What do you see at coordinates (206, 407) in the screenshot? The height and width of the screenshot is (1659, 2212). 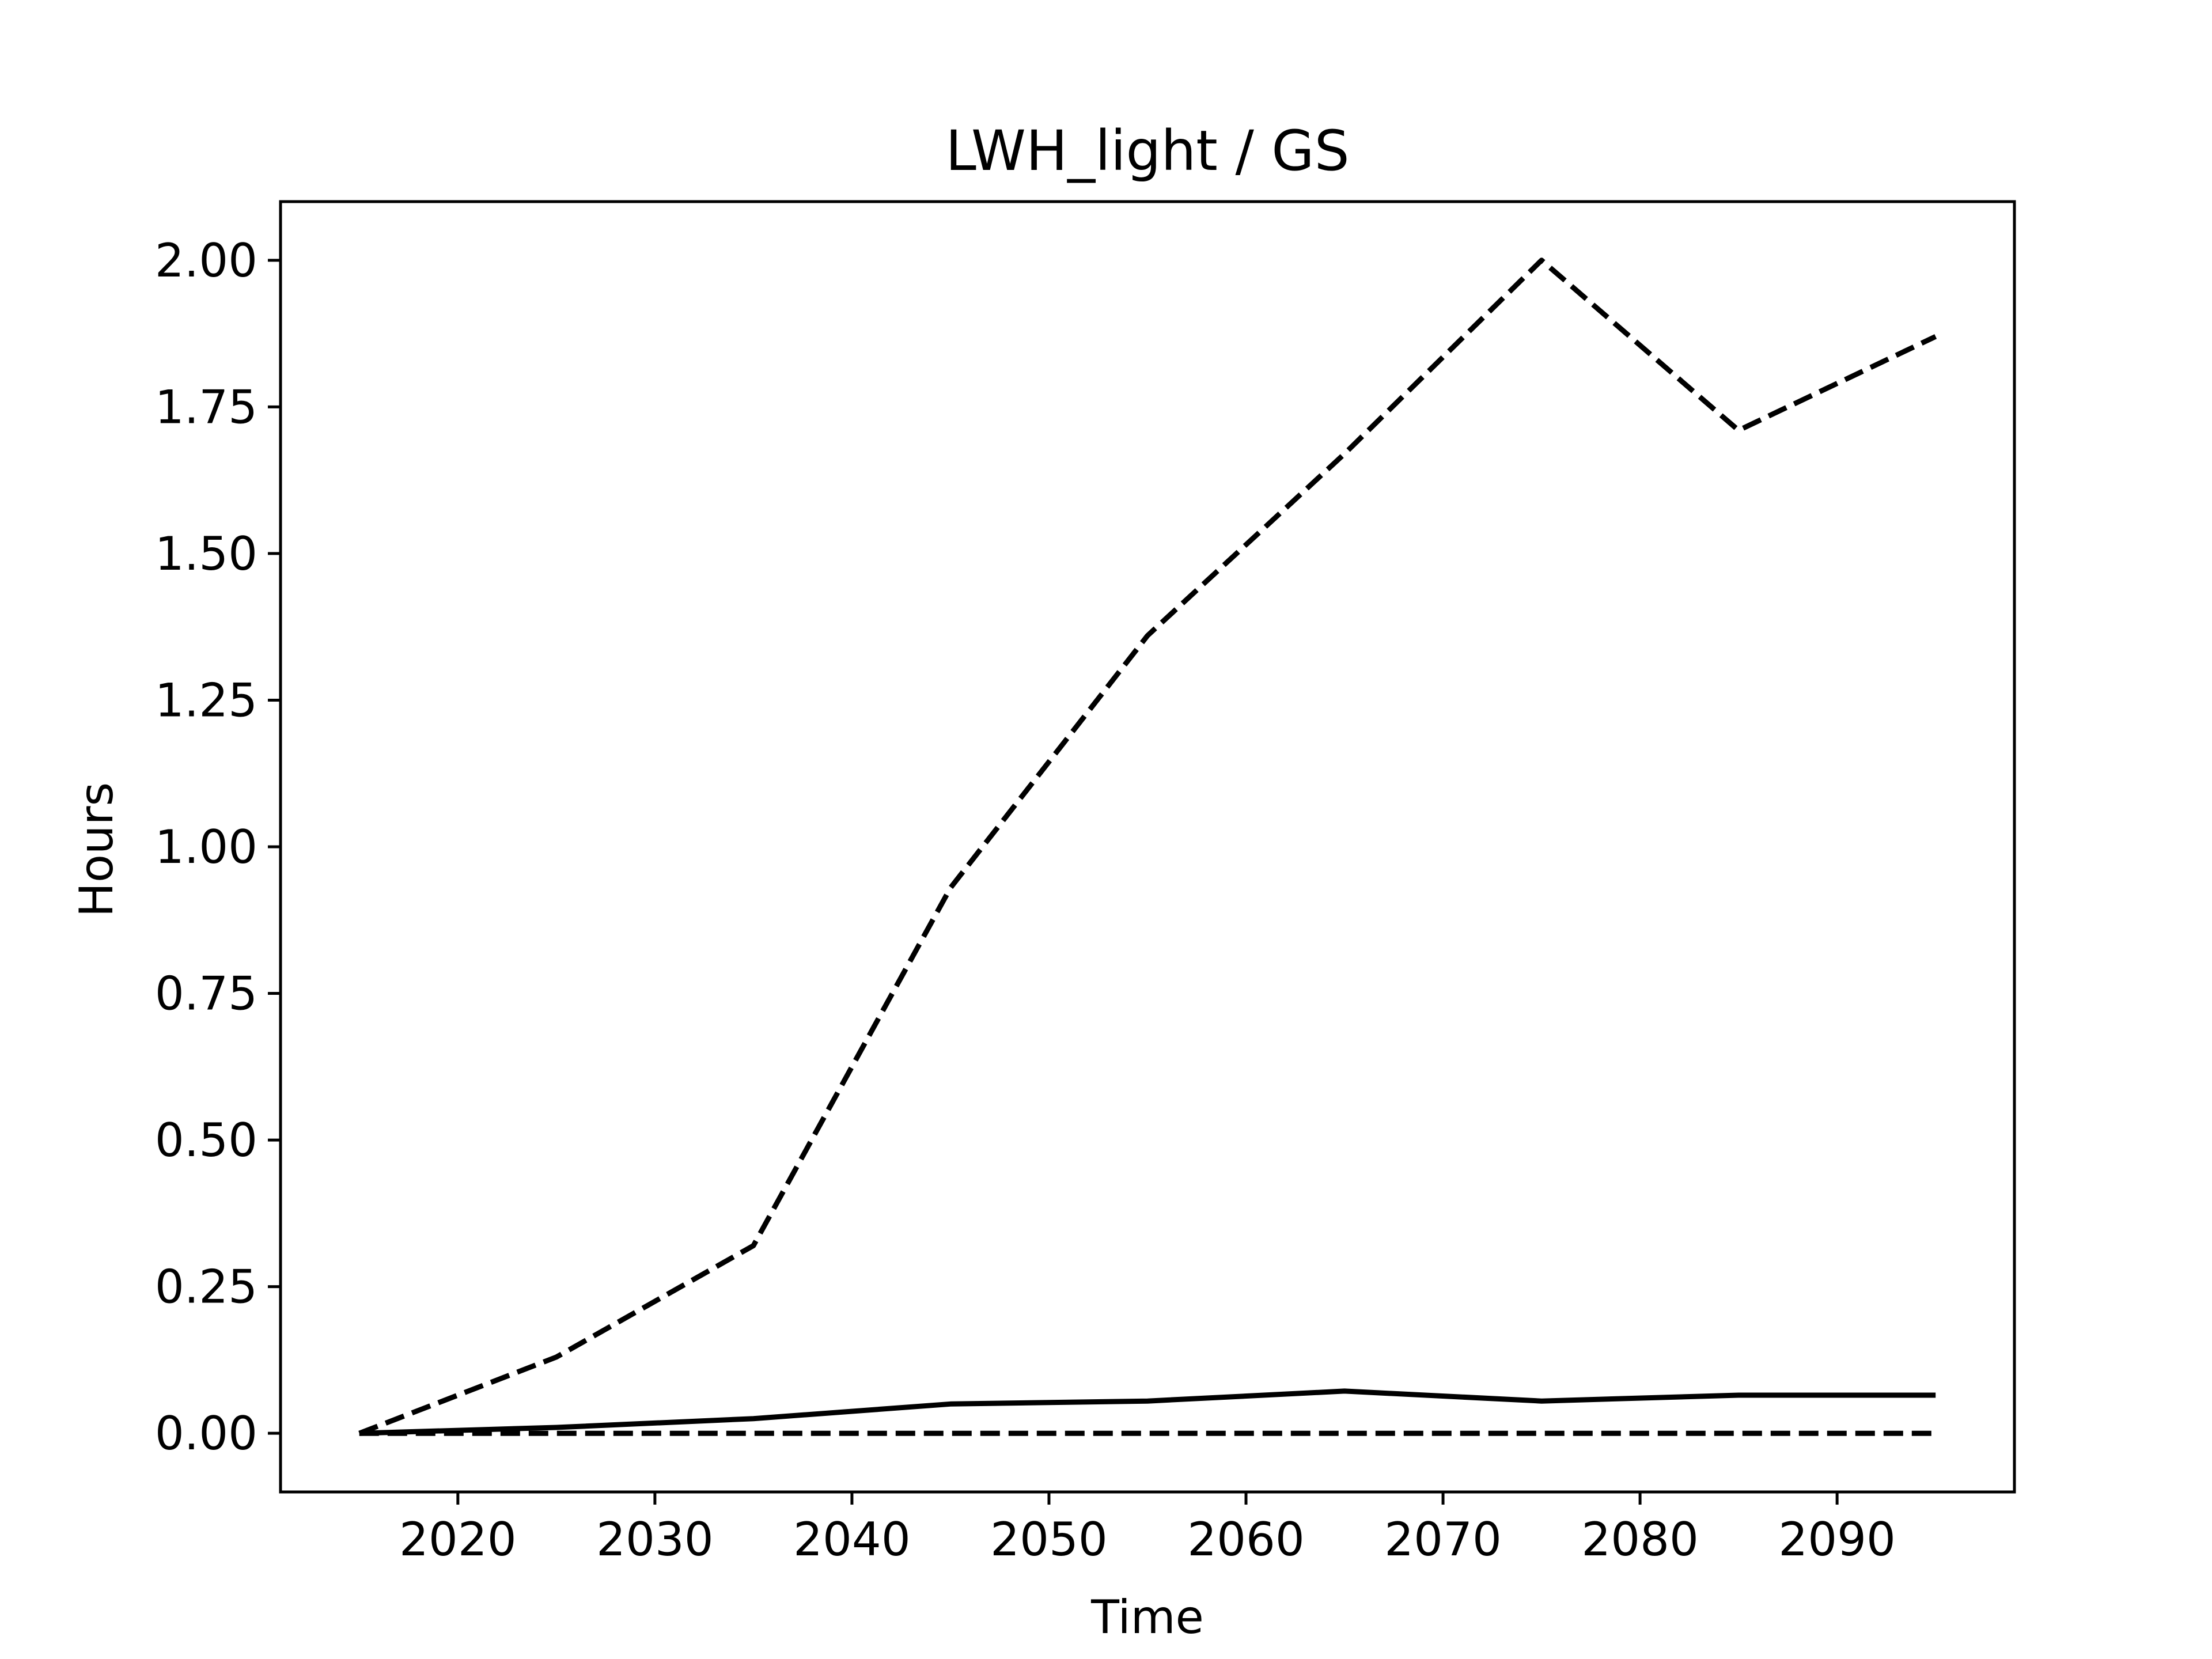 I see `y-tick-label: 1.75` at bounding box center [206, 407].